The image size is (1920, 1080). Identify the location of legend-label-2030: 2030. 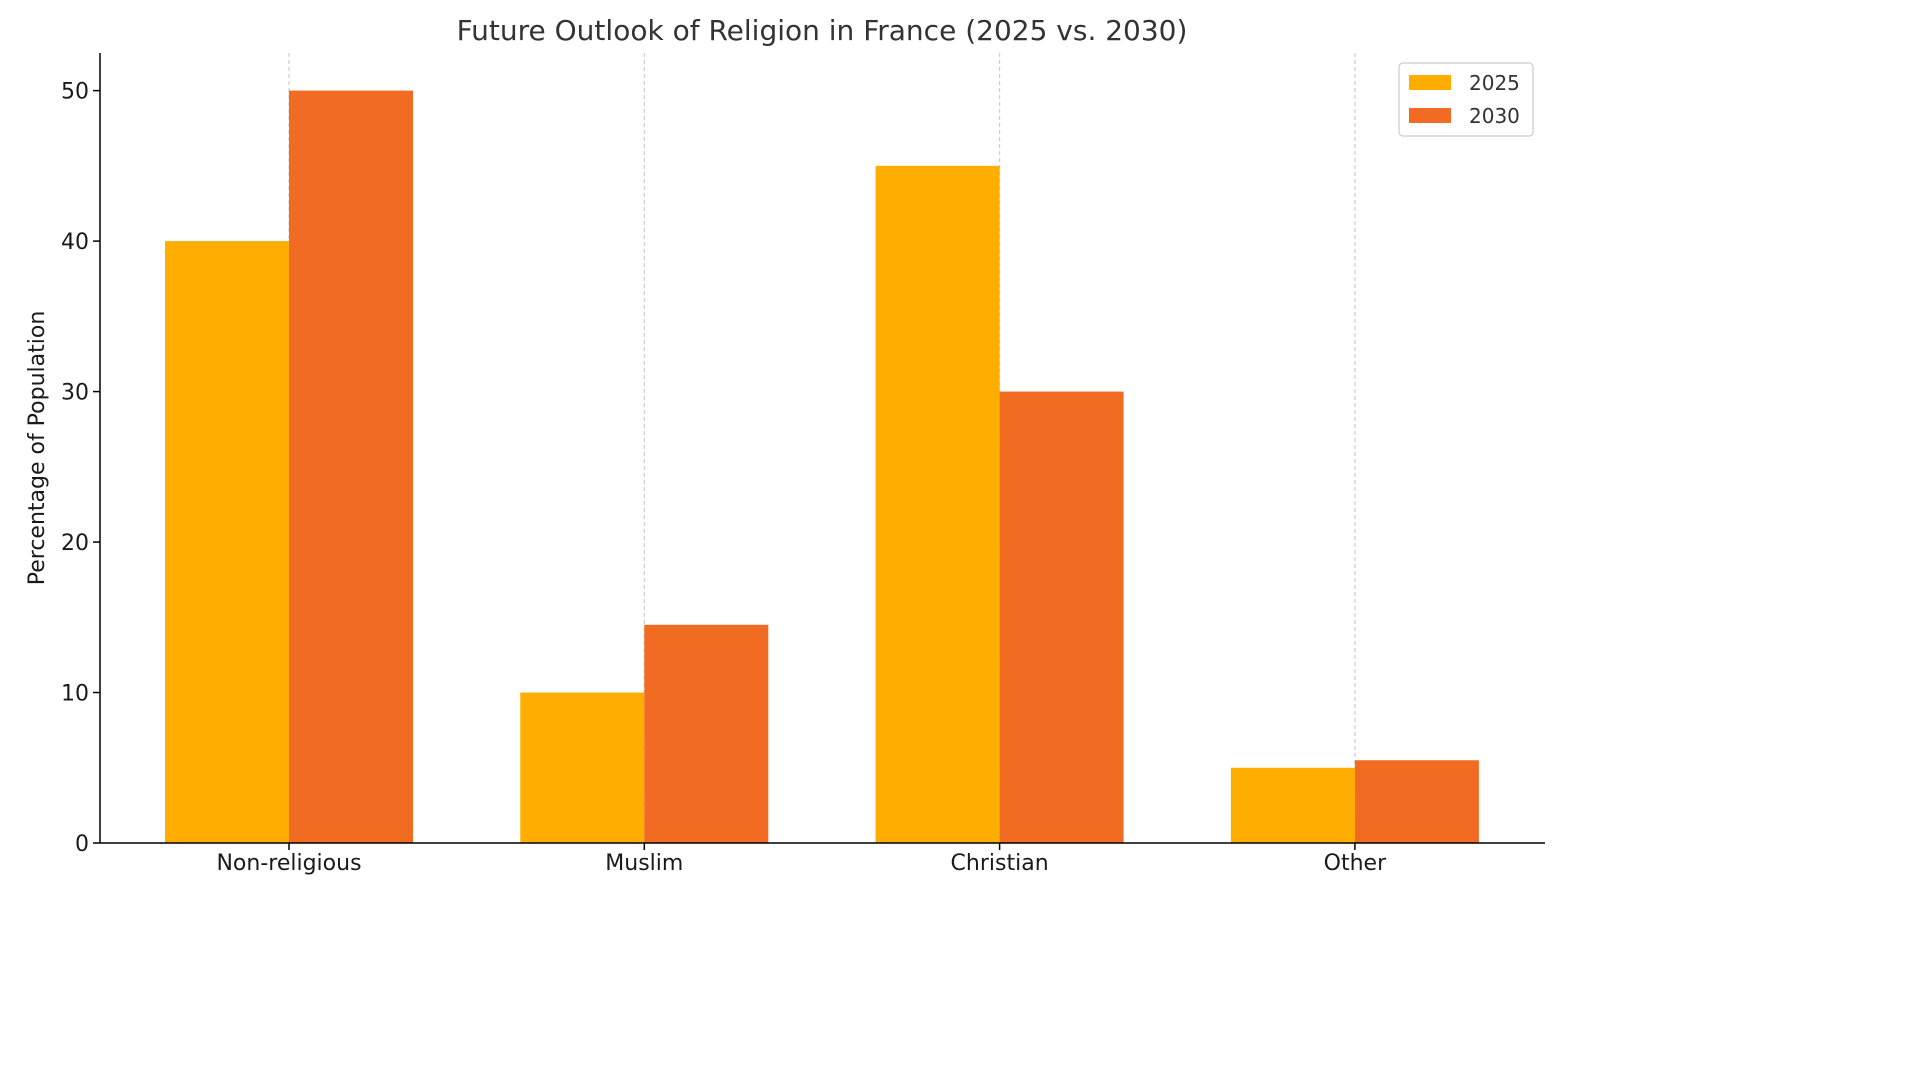
(1494, 116).